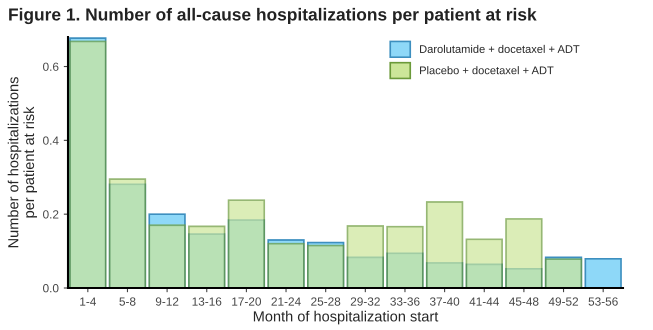 The height and width of the screenshot is (330, 653). Describe the element at coordinates (50, 214) in the screenshot. I see `y-tick-label: 0.2` at that location.